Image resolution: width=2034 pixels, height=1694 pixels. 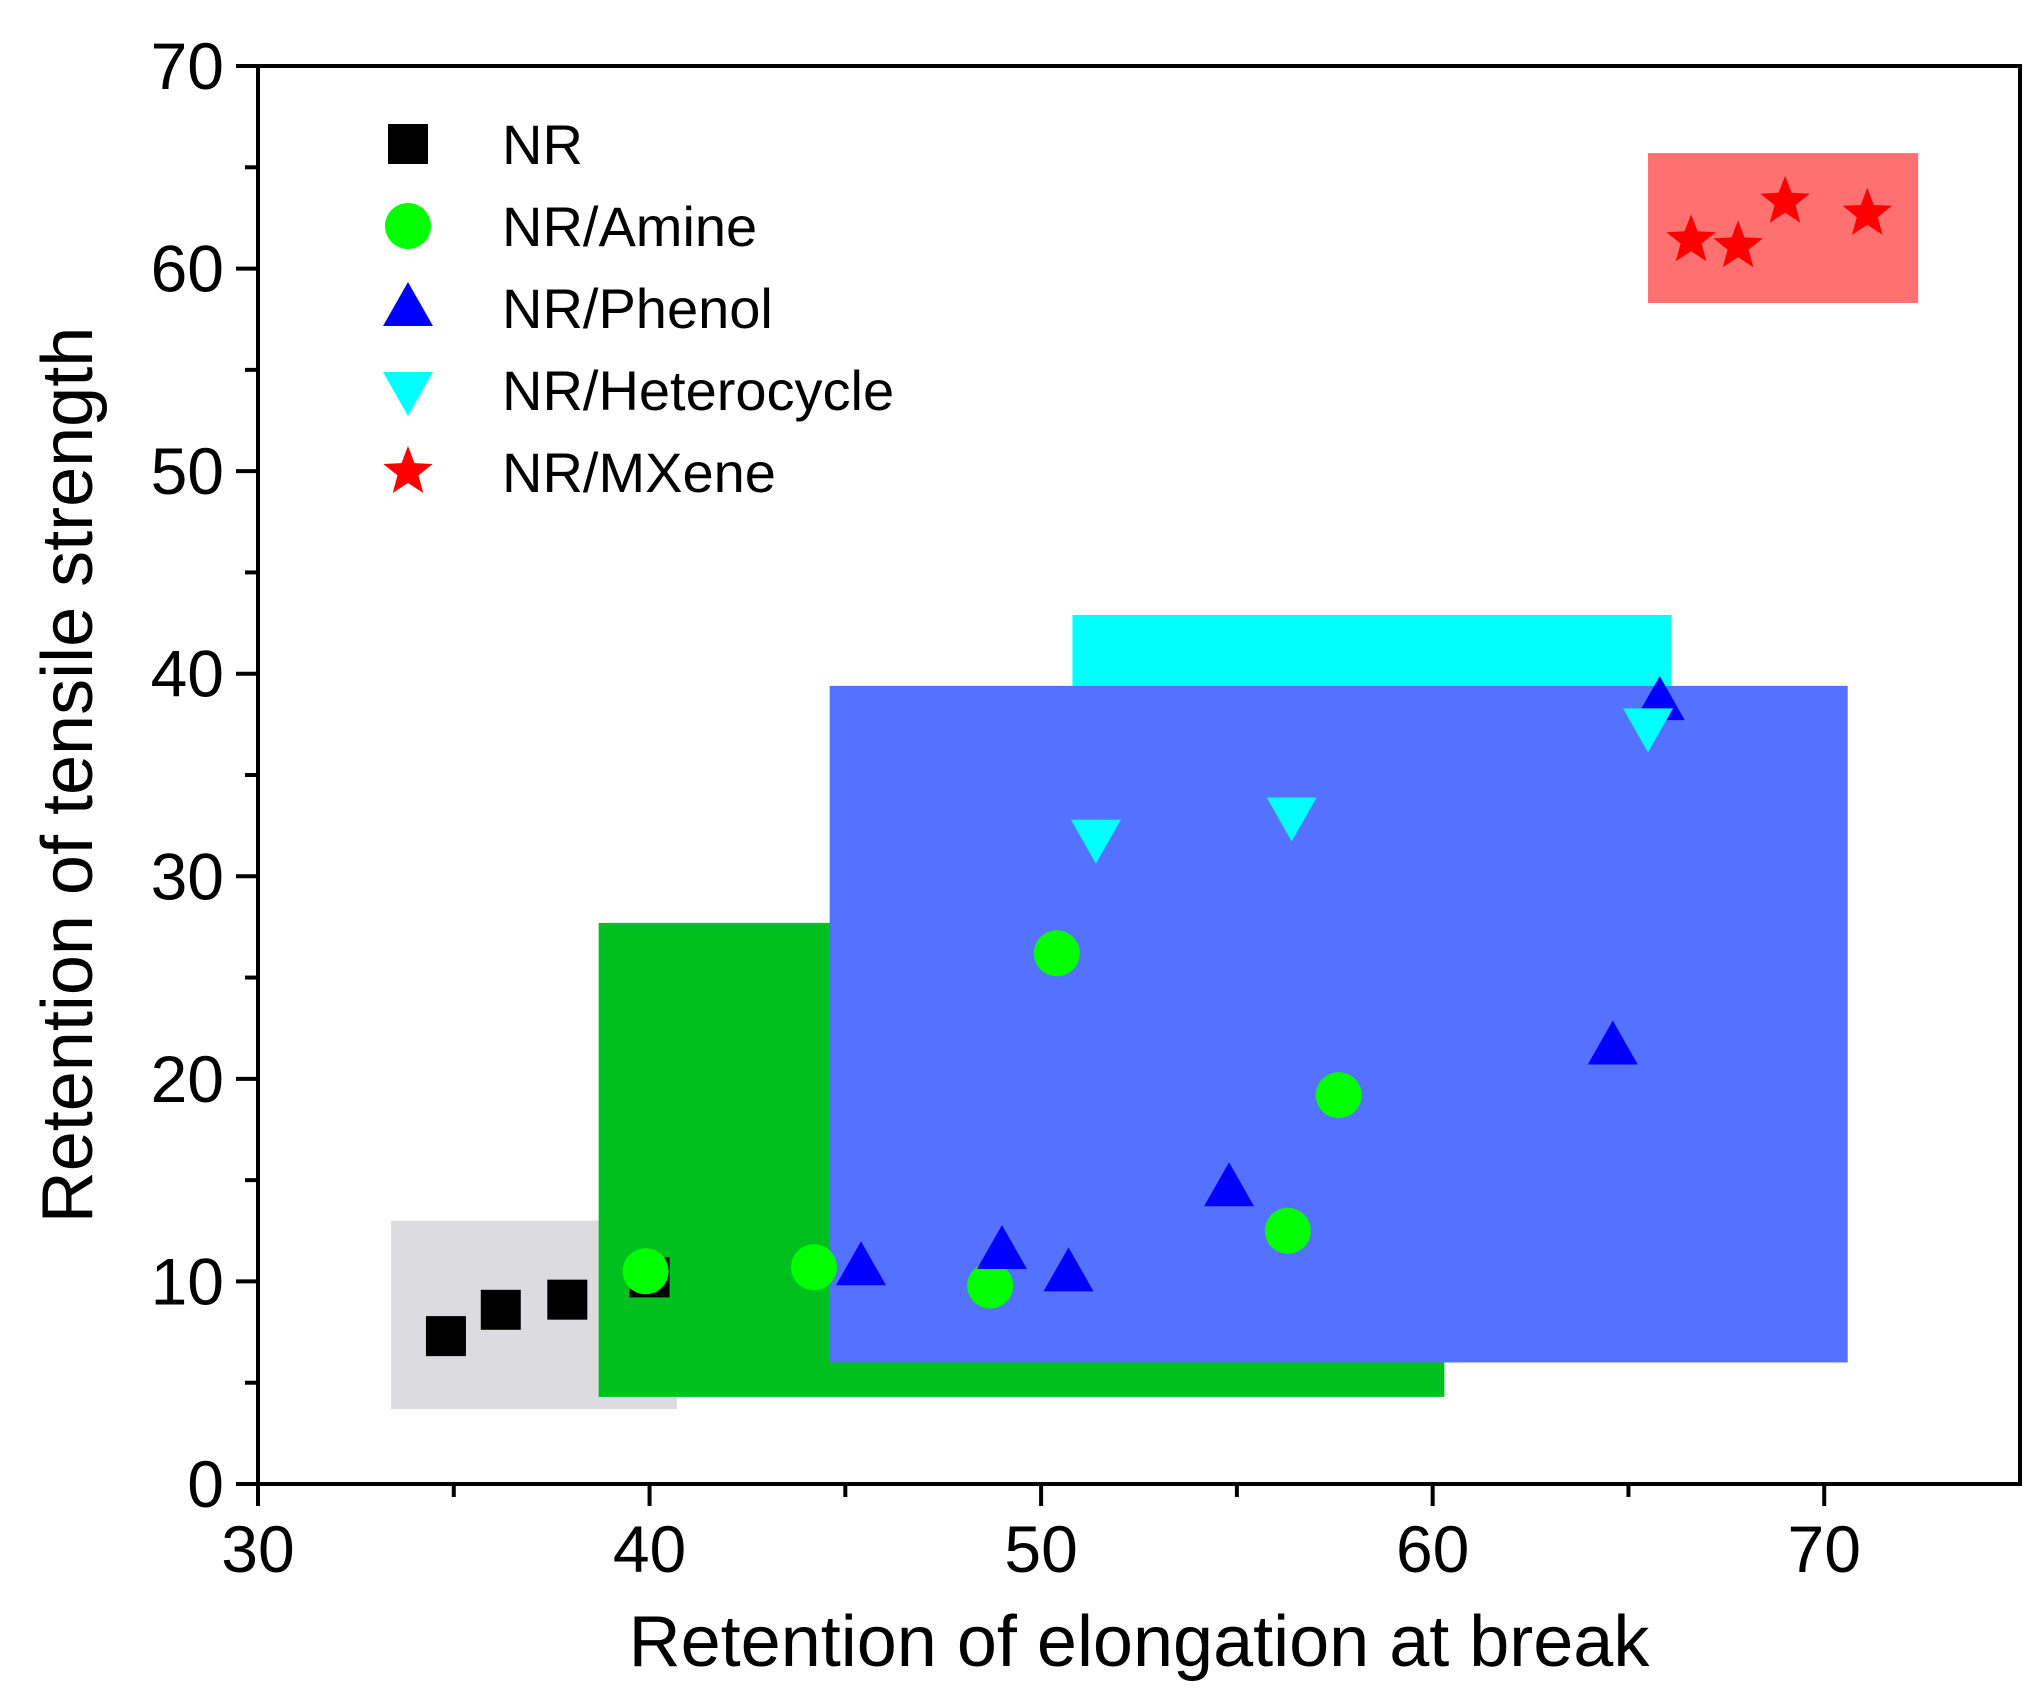 What do you see at coordinates (187, 1079) in the screenshot?
I see `y-tick-label: 20` at bounding box center [187, 1079].